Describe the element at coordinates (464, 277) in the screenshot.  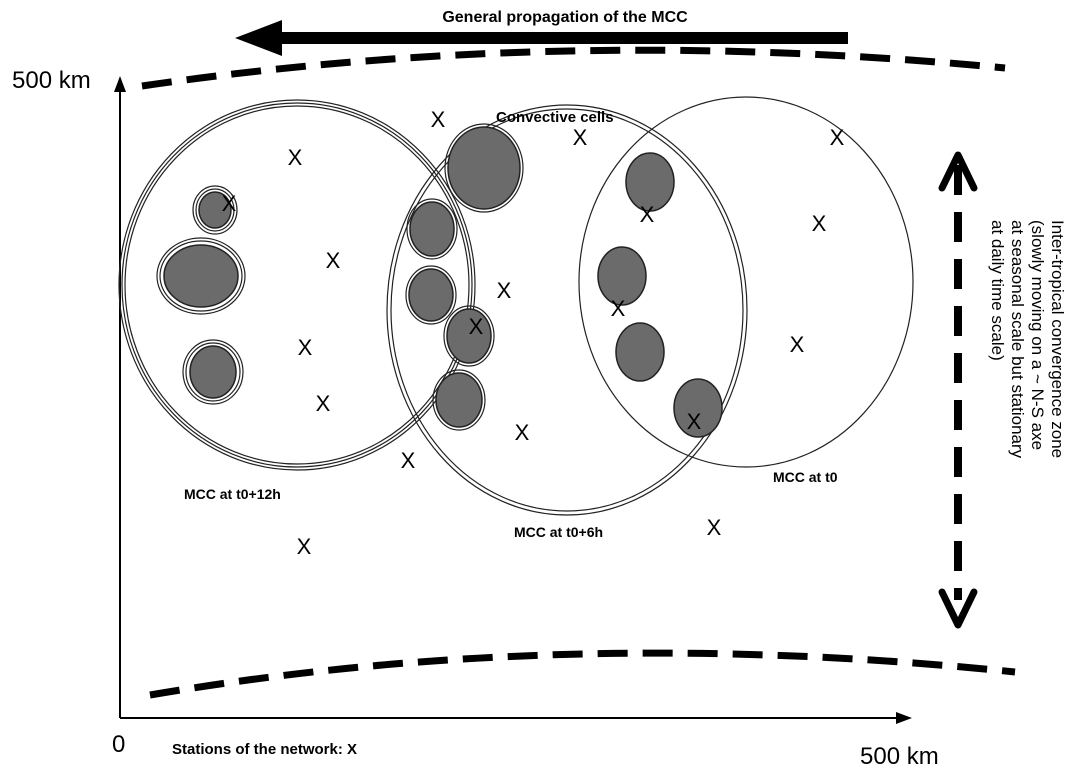
I see `cells-t0-6h` at that location.